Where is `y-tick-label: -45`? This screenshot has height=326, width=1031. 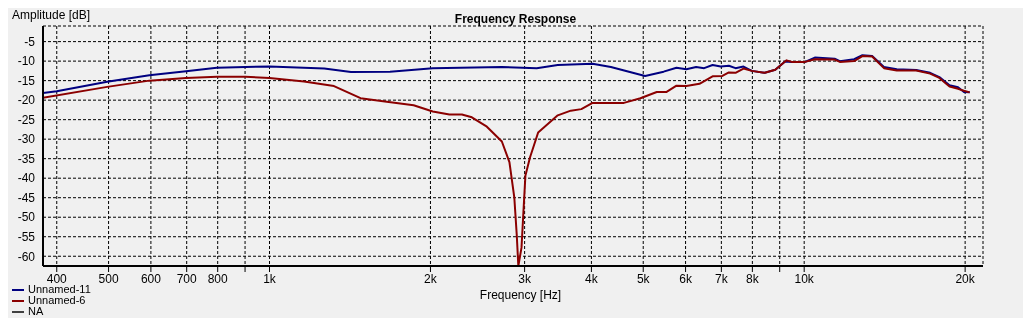 y-tick-label: -45 is located at coordinates (26, 197).